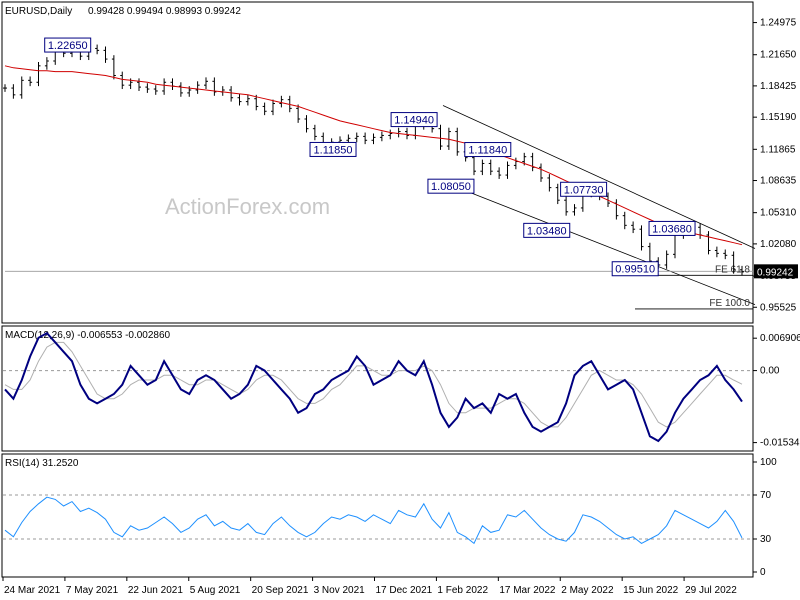 This screenshot has height=600, width=800. I want to click on price-annotation: 1.22650, so click(68, 45).